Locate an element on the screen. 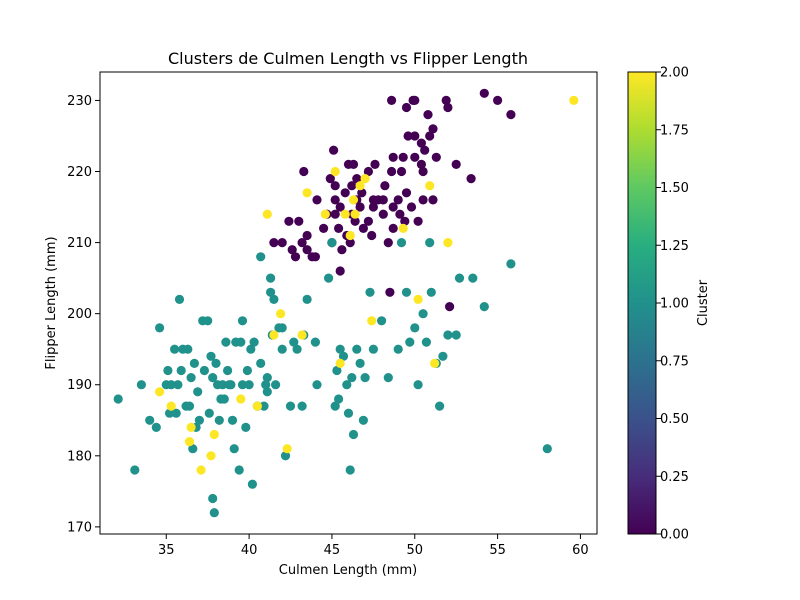  x-tick-label: 50 is located at coordinates (414, 550).